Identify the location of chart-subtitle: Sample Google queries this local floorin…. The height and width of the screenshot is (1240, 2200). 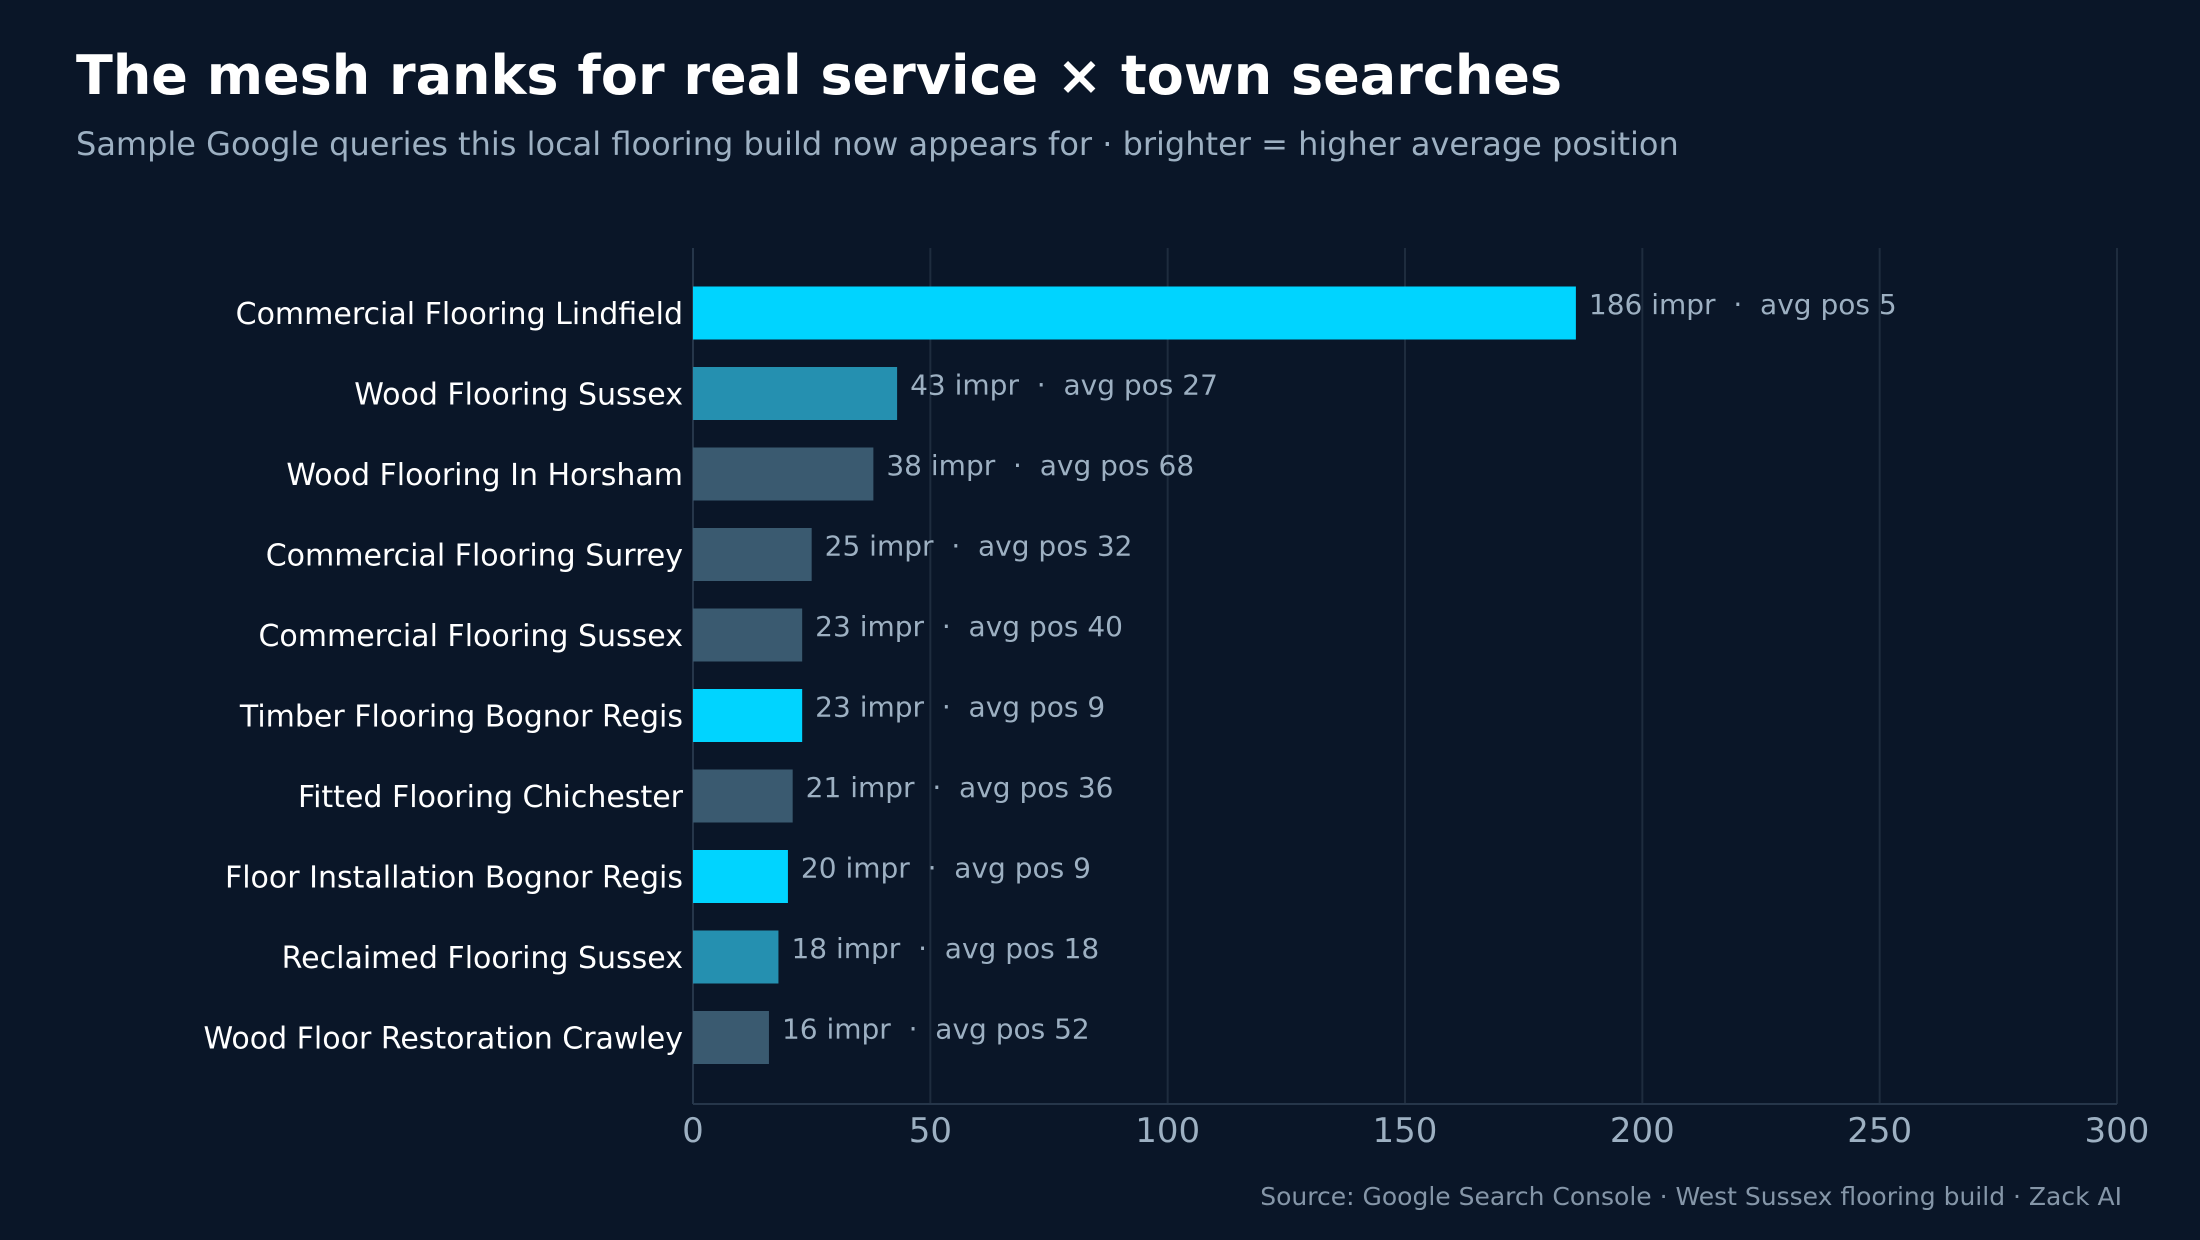
(877, 144).